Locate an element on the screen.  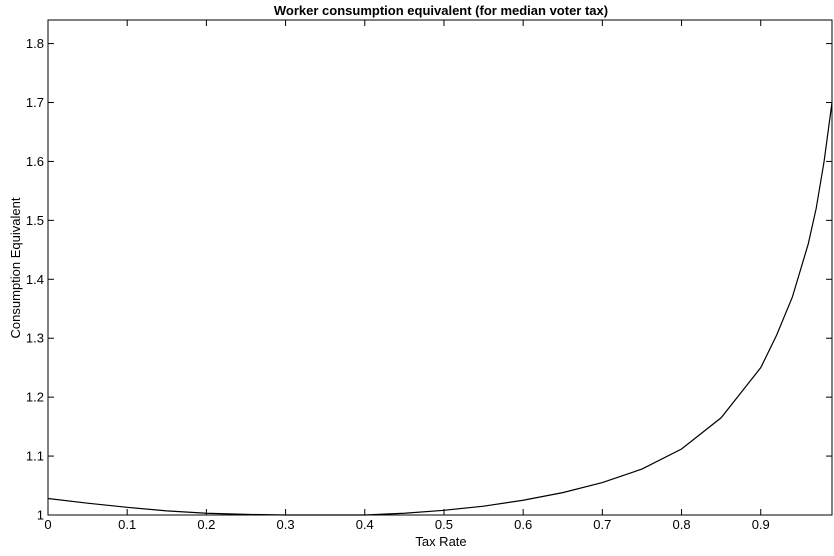
x-axis-title: Tax Rate is located at coordinates (440, 541).